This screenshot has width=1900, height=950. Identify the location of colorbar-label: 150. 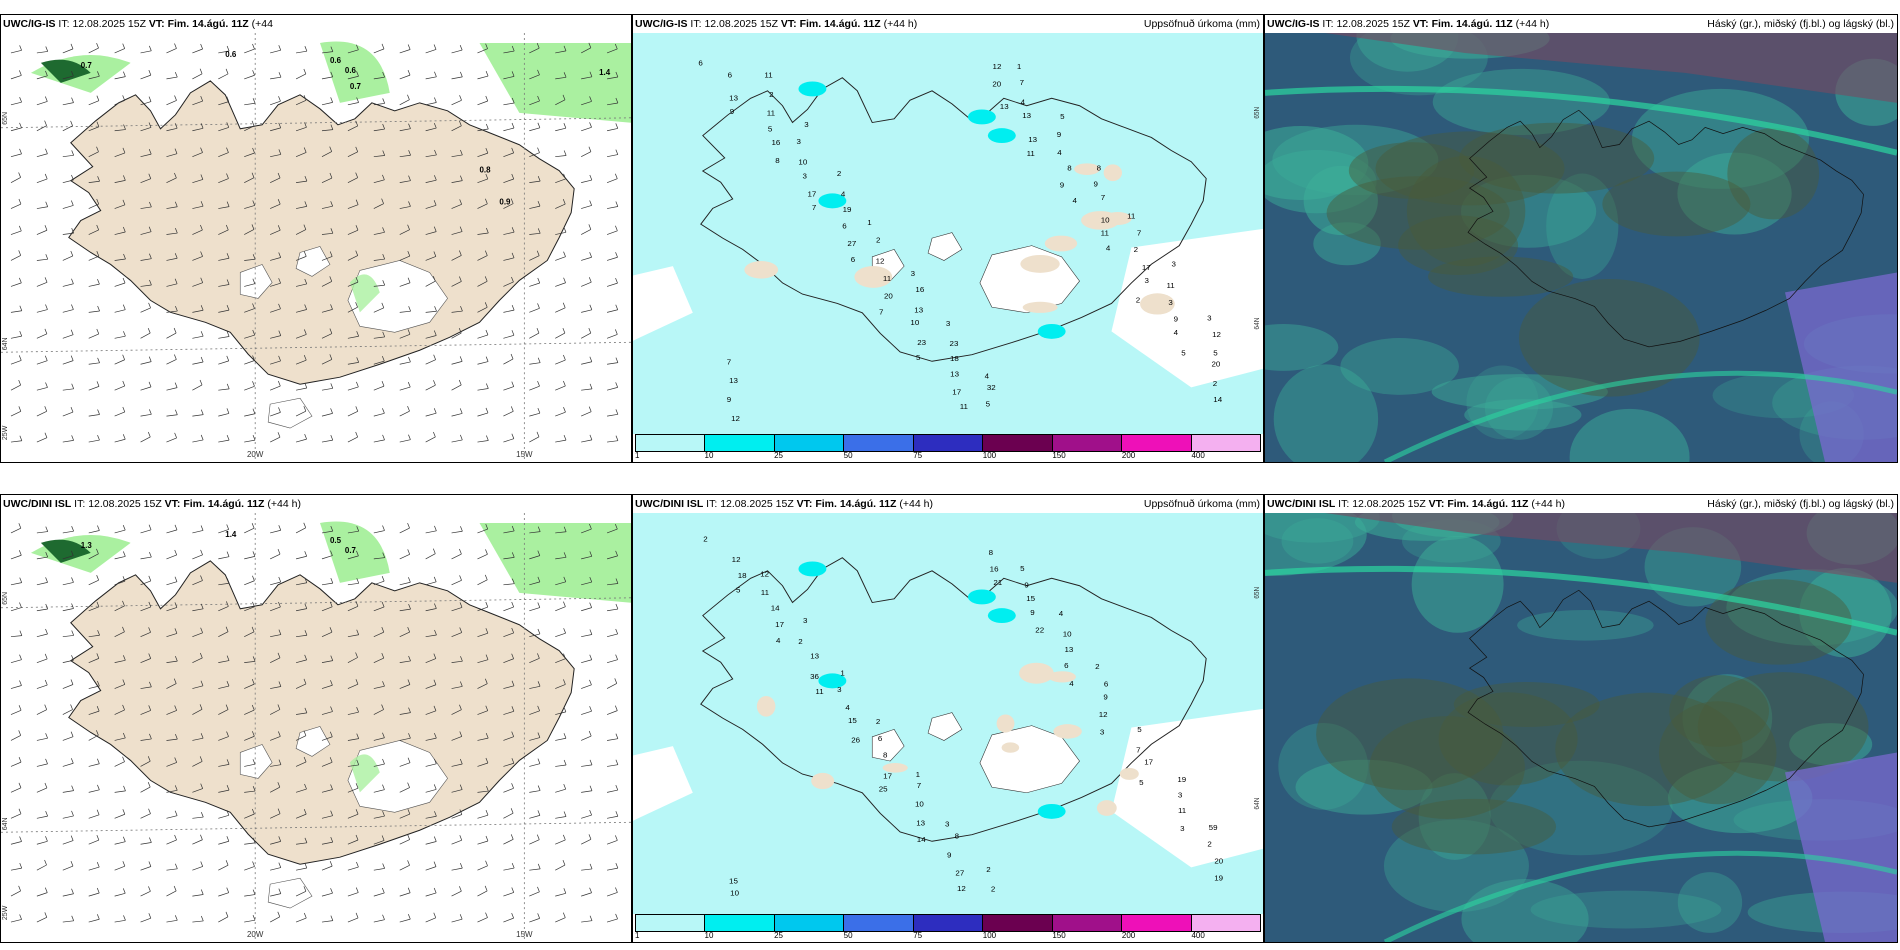
(1059, 455).